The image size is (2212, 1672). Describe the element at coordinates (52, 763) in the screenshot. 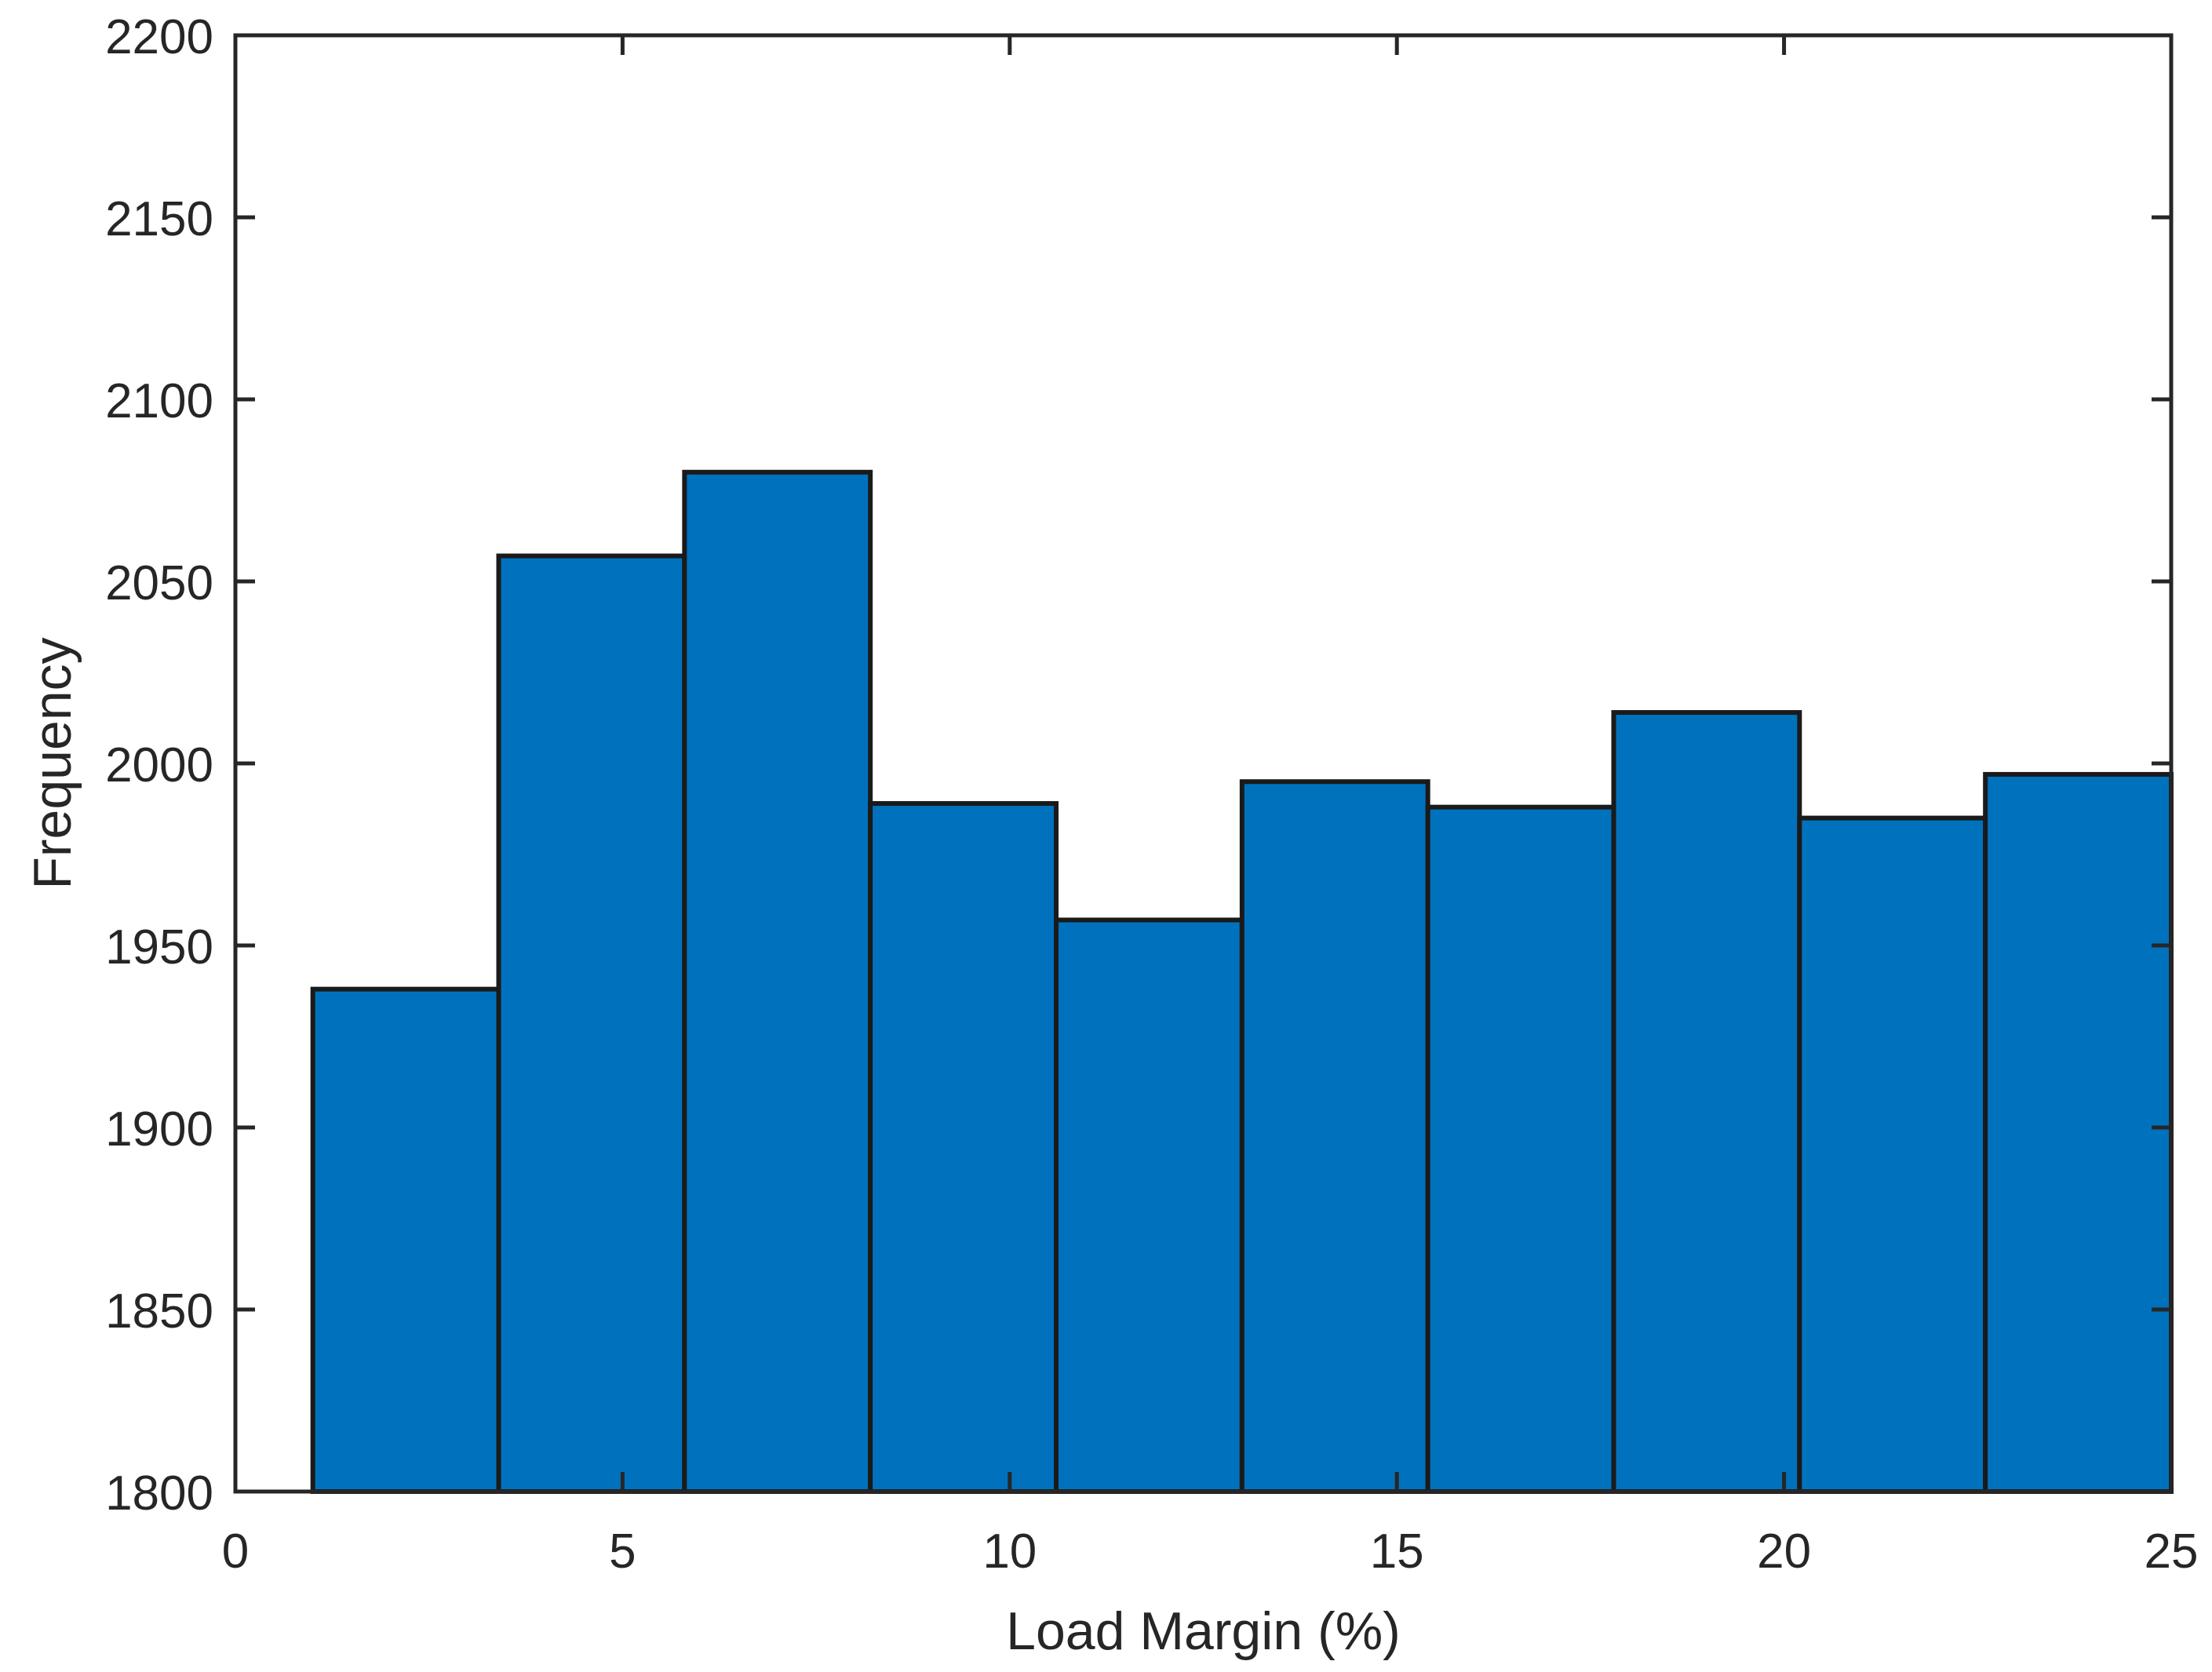

I see `y-axis-label: Frequency` at that location.